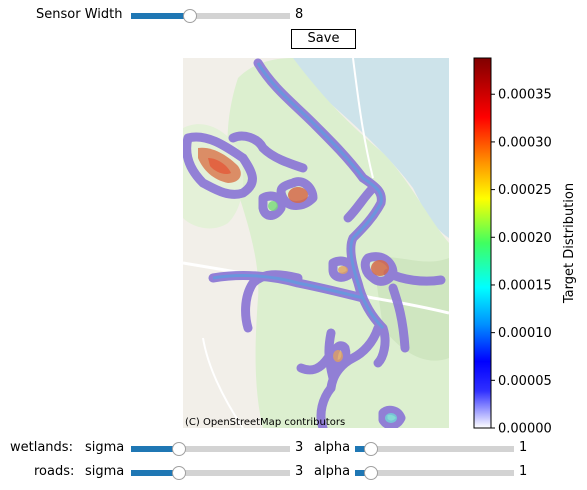  I want to click on colorbar-tick-label: 0.00000, so click(525, 429).